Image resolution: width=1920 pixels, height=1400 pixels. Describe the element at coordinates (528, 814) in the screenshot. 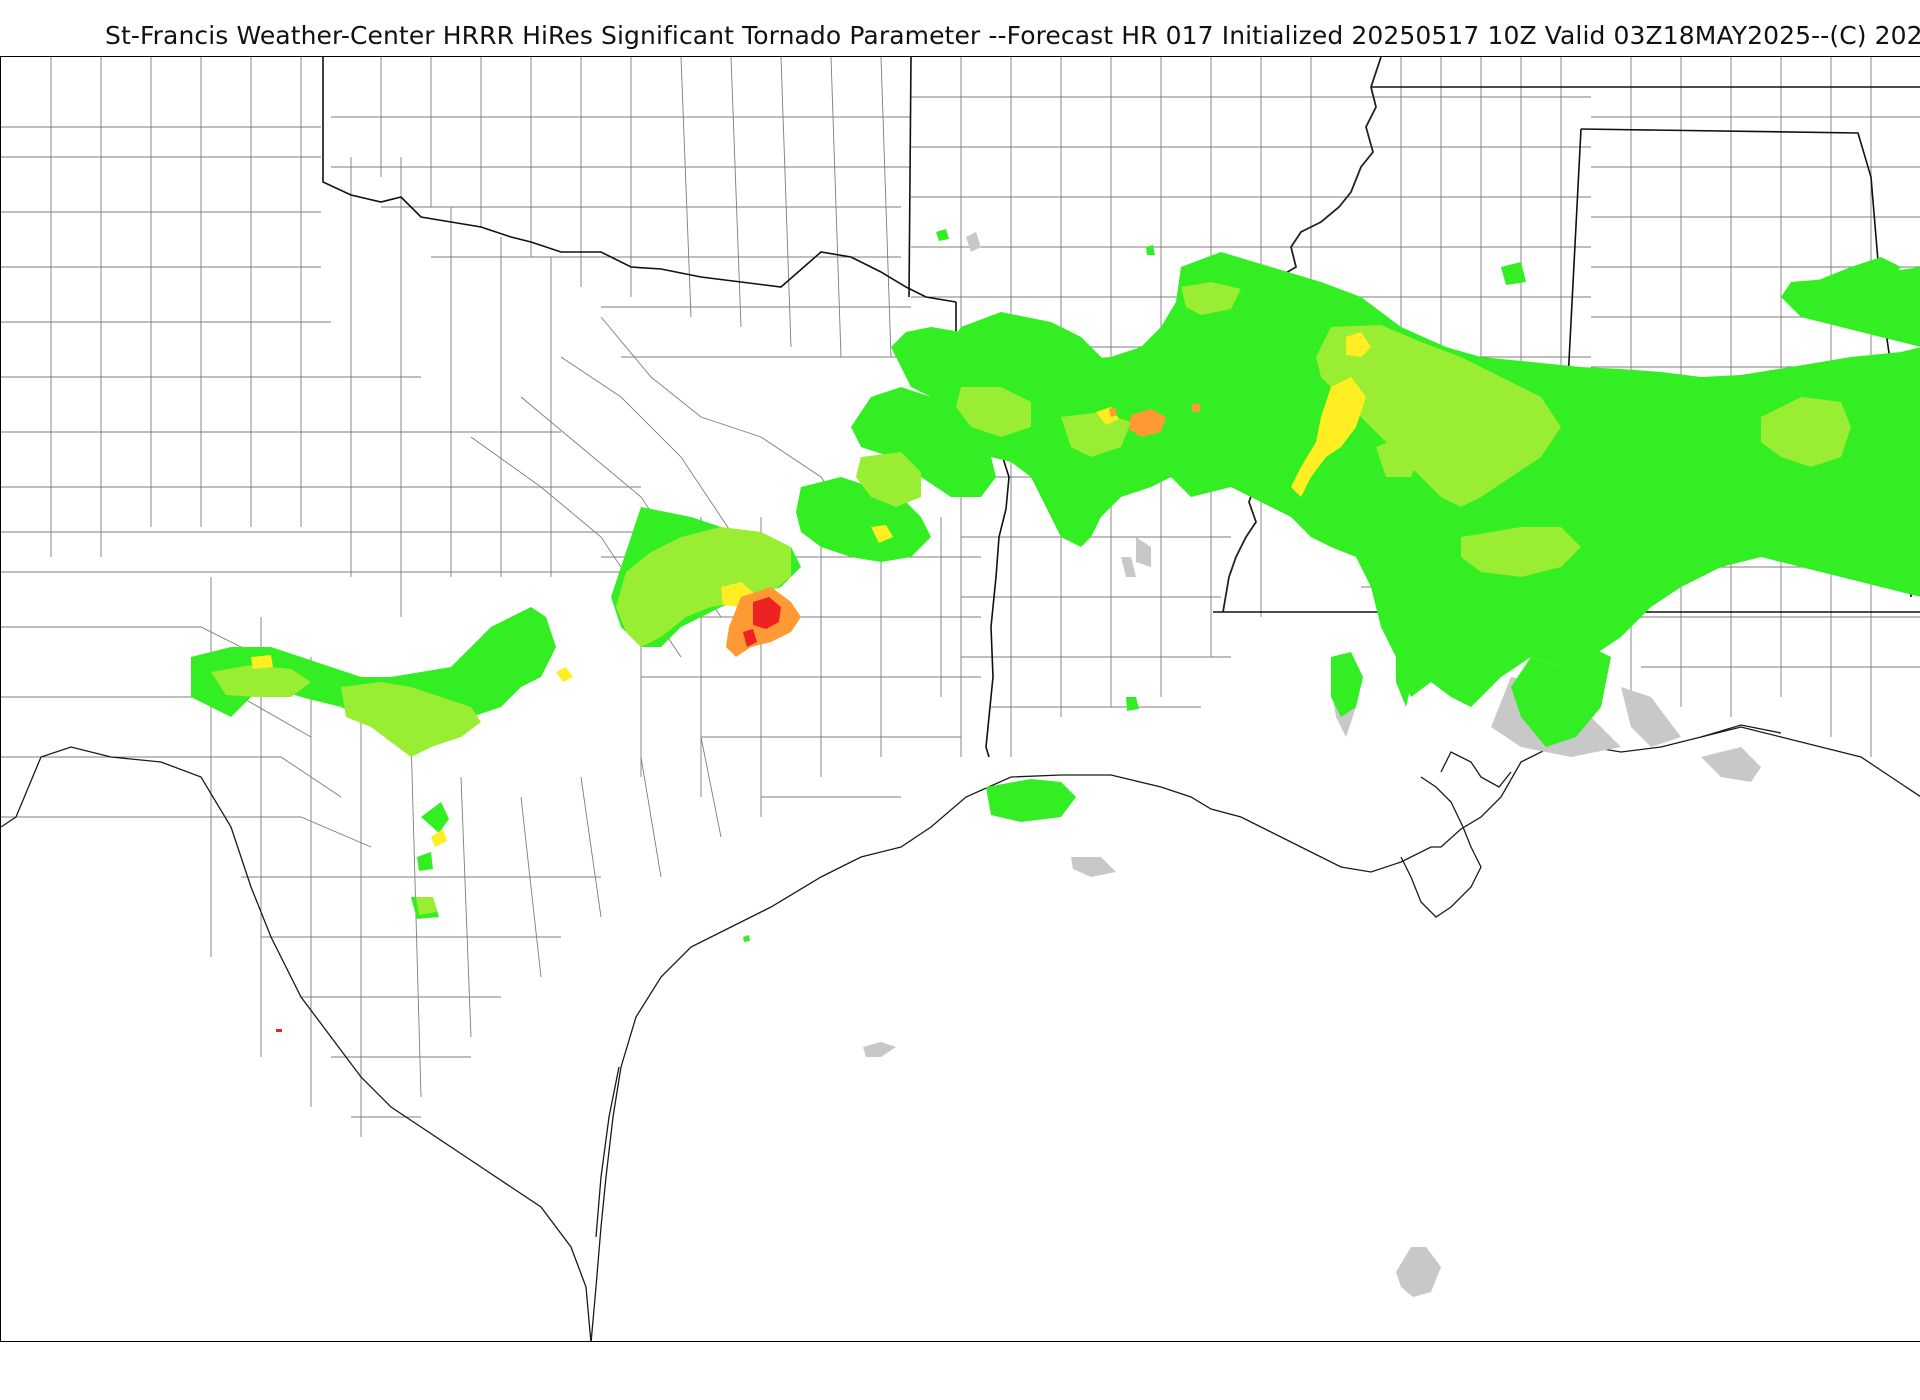

I see `stp-red-areas` at that location.